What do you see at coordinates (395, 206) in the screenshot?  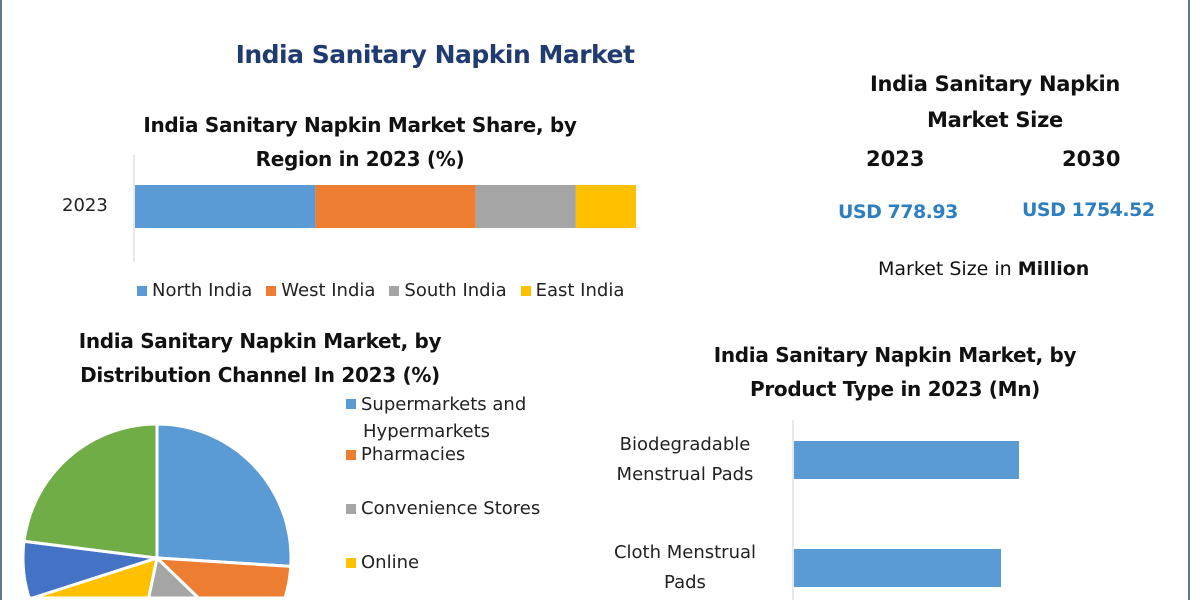 I see `region-bar-segment-west-india` at bounding box center [395, 206].